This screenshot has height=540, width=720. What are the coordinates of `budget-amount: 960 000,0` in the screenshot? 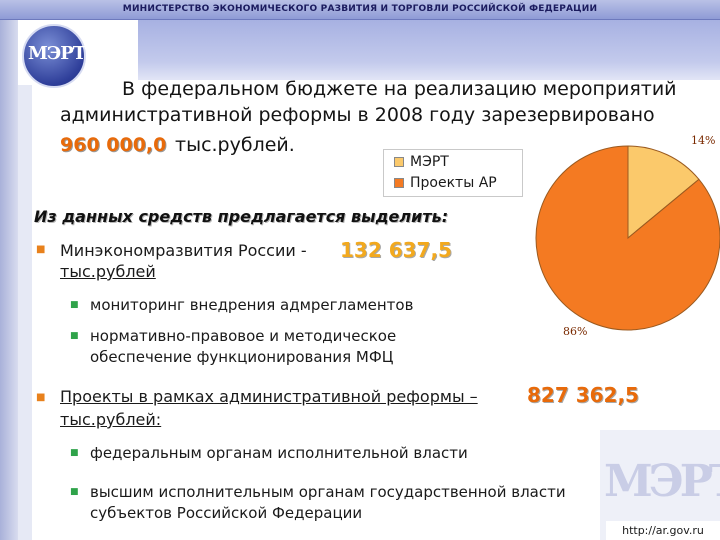 It's located at (113, 145).